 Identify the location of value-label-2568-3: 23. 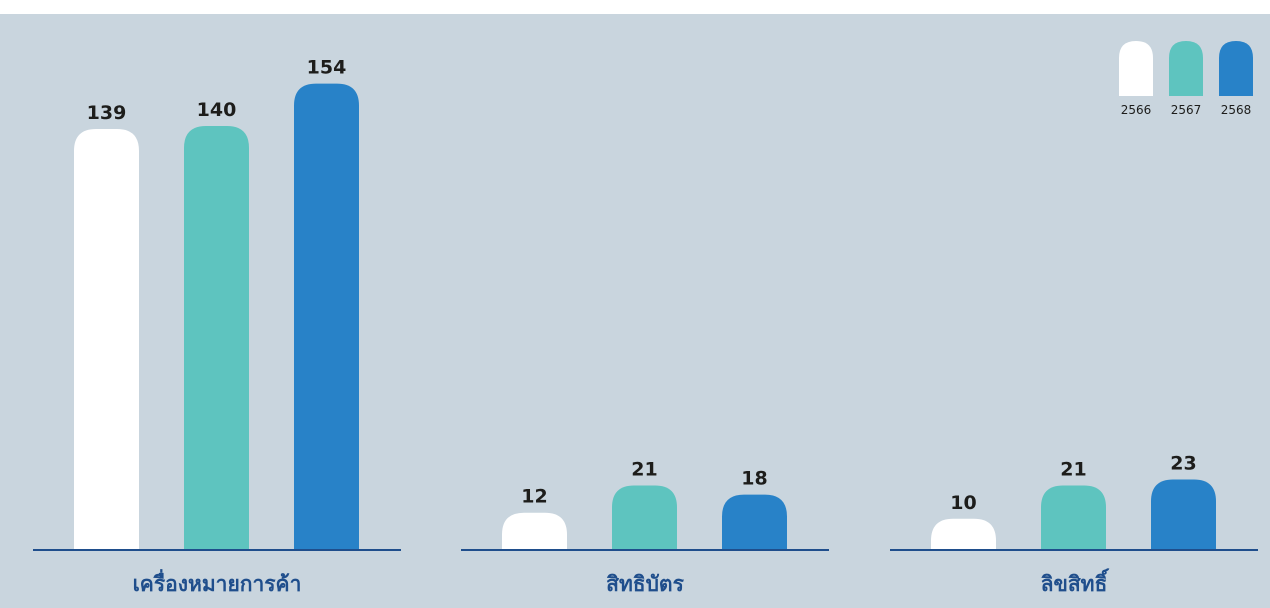
(1183, 464).